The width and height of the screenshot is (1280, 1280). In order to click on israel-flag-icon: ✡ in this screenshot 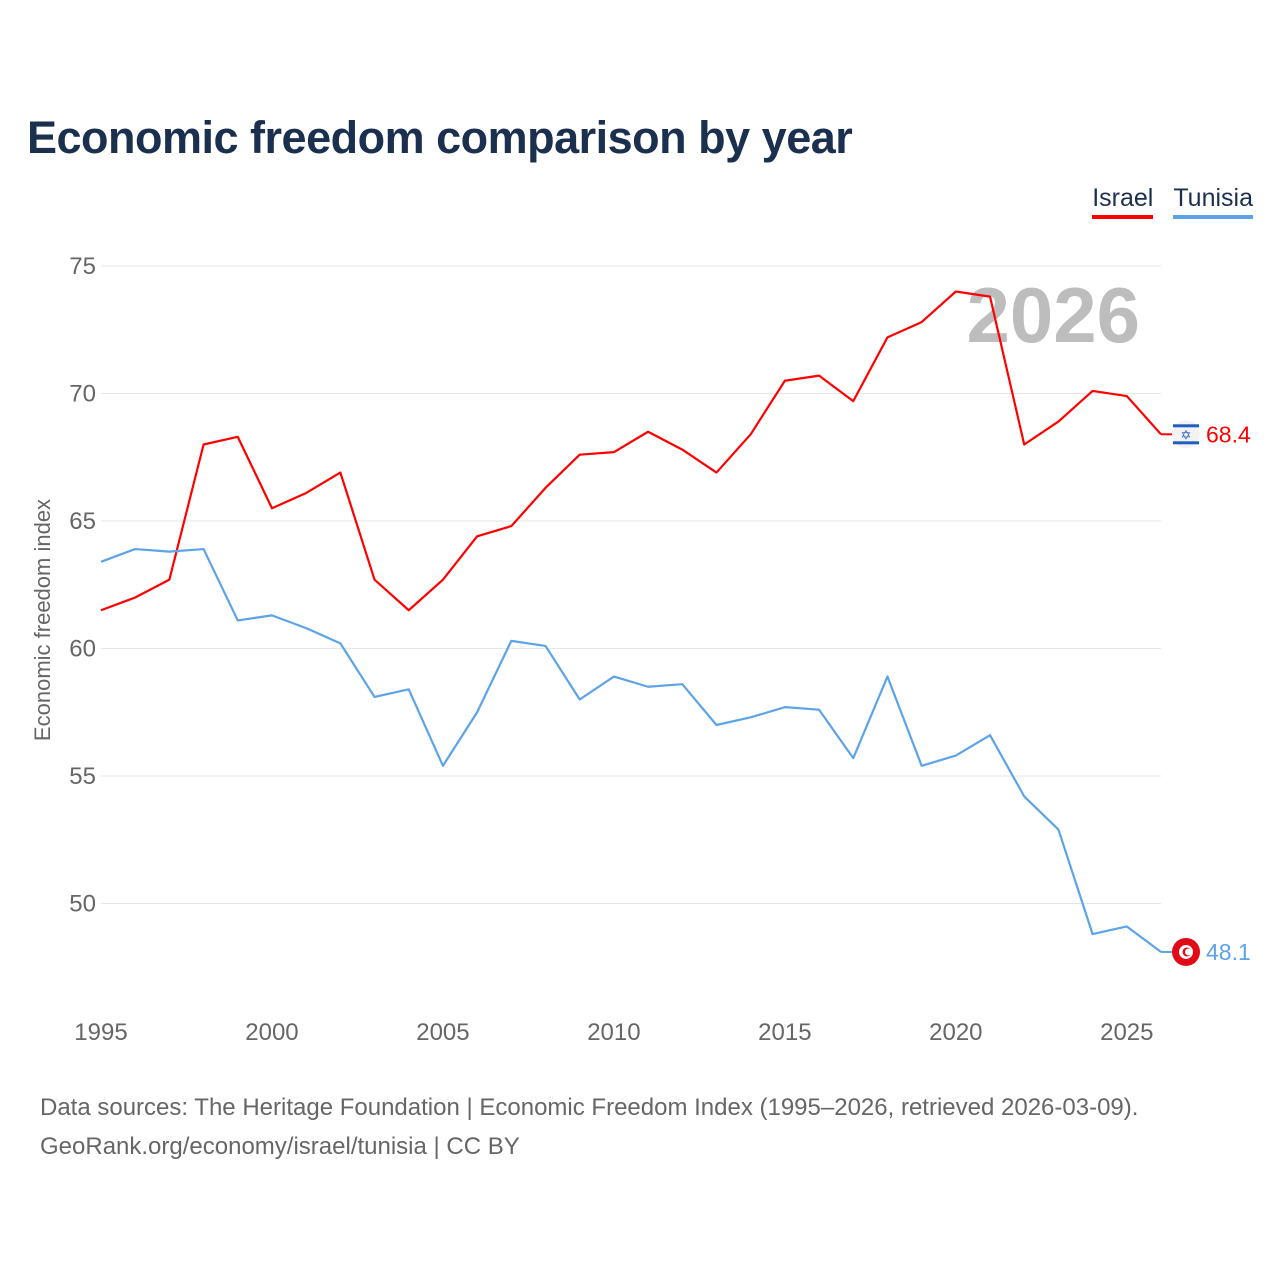, I will do `click(1186, 434)`.